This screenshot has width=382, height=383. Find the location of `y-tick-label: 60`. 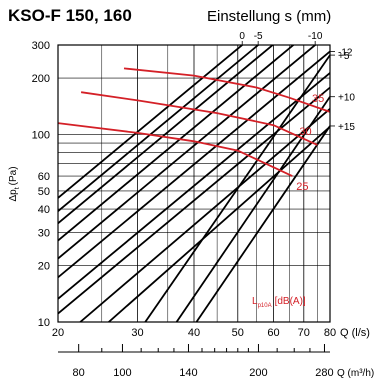

y-tick-label: 60 is located at coordinates (44, 177).